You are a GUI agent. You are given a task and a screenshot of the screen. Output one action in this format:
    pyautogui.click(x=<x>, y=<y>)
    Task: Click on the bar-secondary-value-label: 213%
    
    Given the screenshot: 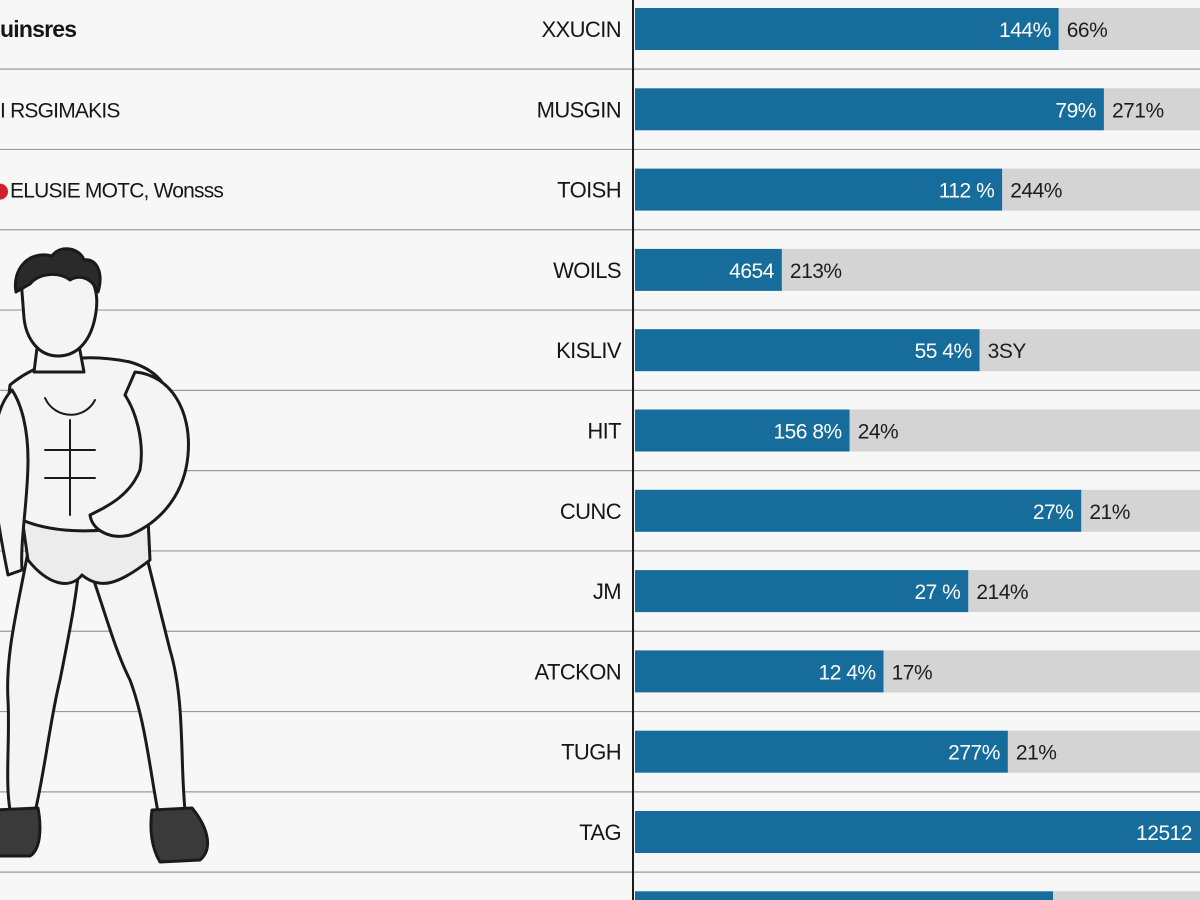 What is the action you would take?
    pyautogui.click(x=816, y=271)
    